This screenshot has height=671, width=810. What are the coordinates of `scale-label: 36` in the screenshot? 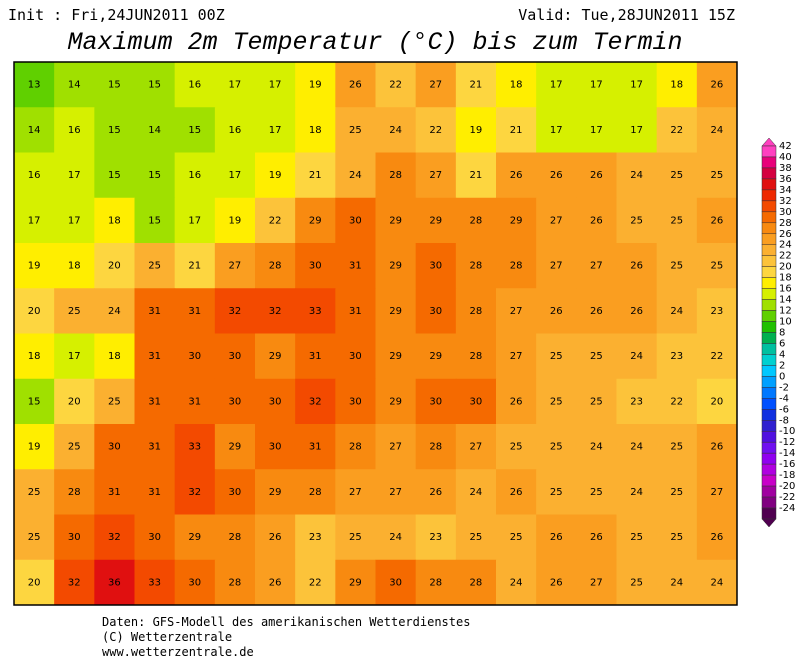 It's located at (785, 179).